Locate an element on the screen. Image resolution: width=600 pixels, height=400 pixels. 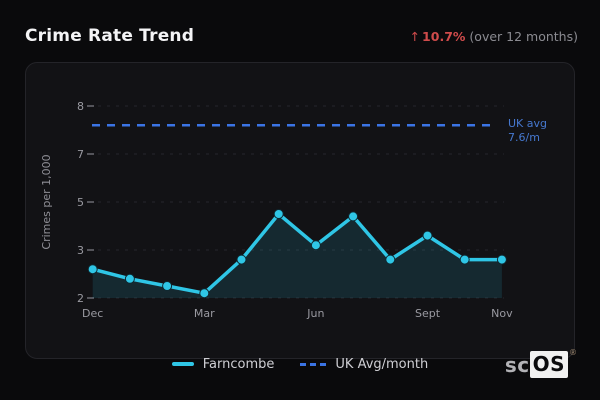
series-line-farncombe is located at coordinates (297, 253).